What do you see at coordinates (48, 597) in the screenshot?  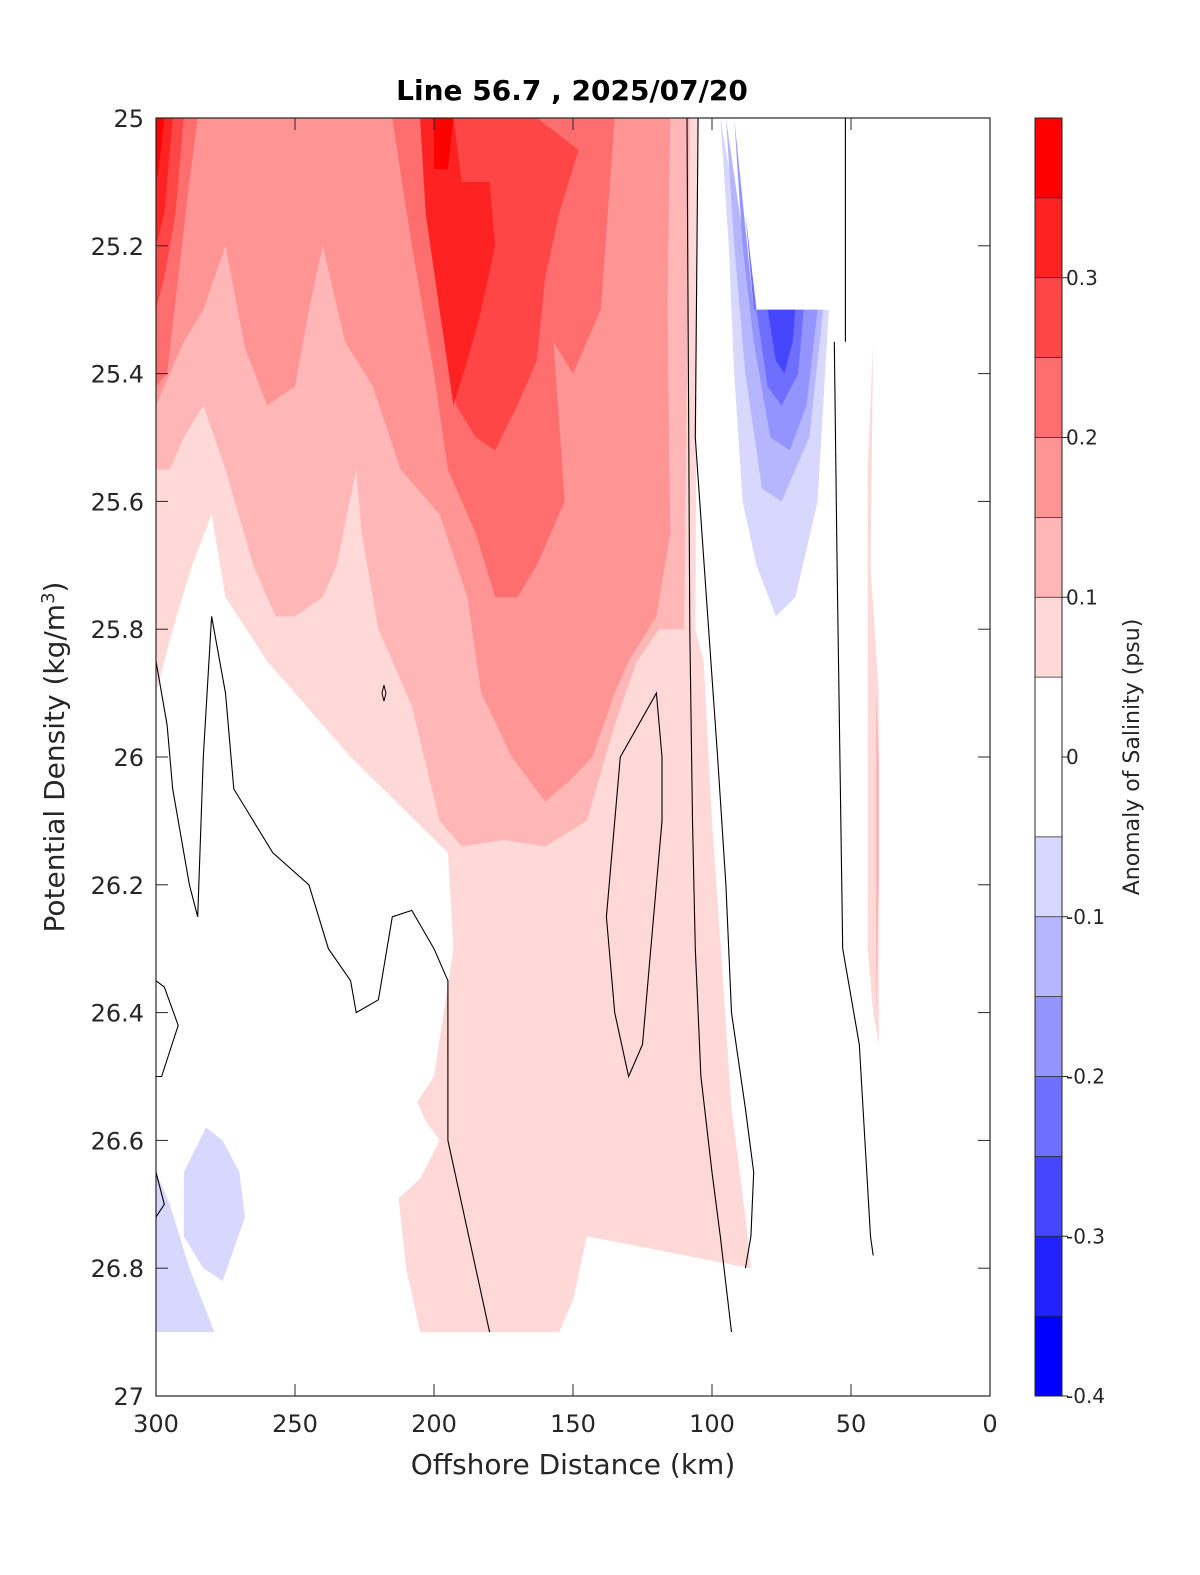 I see `y-axis-label-superscript: 3` at bounding box center [48, 597].